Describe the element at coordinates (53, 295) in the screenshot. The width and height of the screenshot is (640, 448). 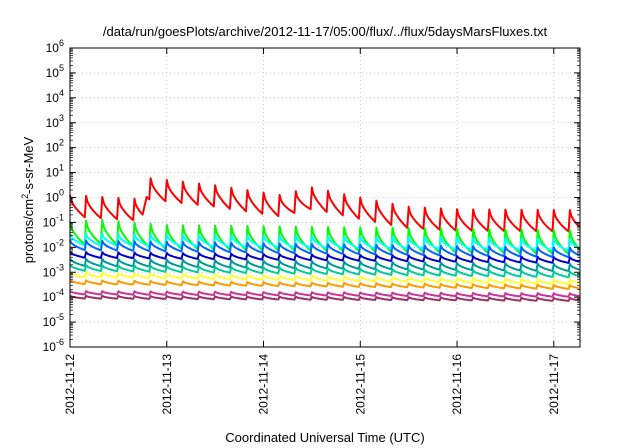
I see `y-tick-label: 10⁻⁴` at that location.